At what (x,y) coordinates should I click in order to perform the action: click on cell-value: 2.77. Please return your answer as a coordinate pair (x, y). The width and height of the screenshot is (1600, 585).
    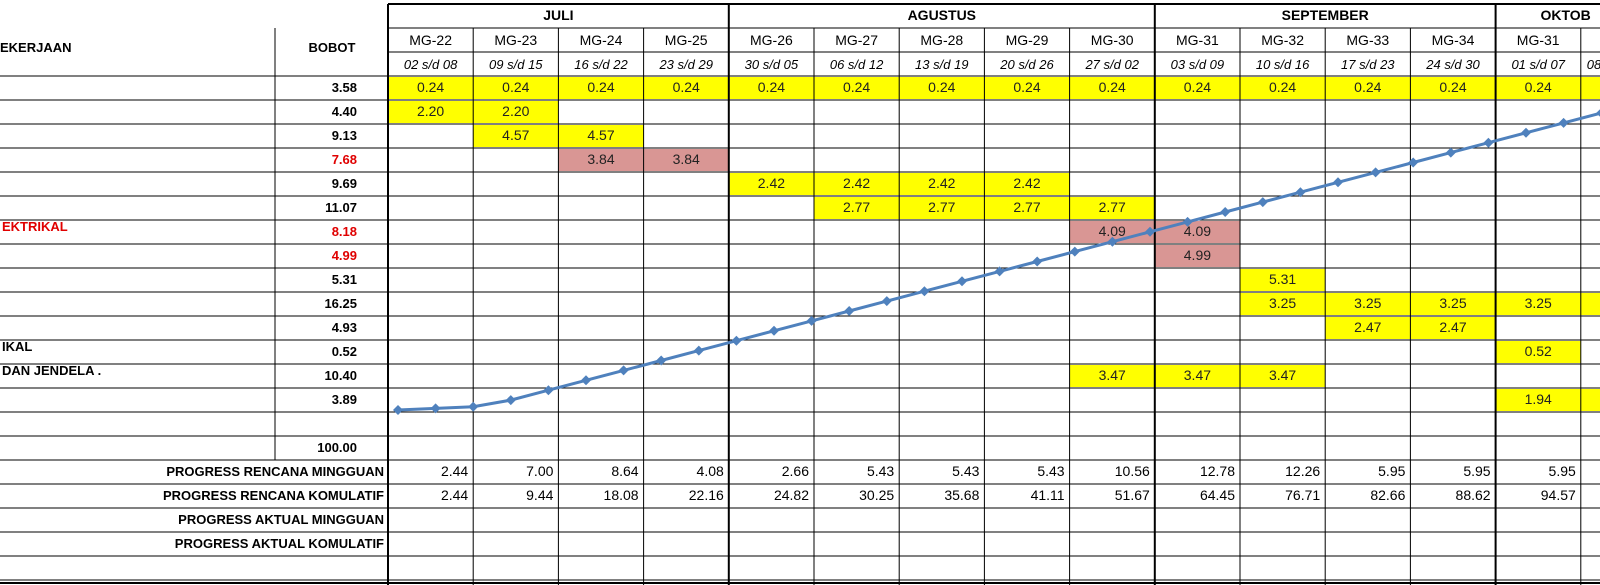
    Looking at the image, I should click on (1026, 207).